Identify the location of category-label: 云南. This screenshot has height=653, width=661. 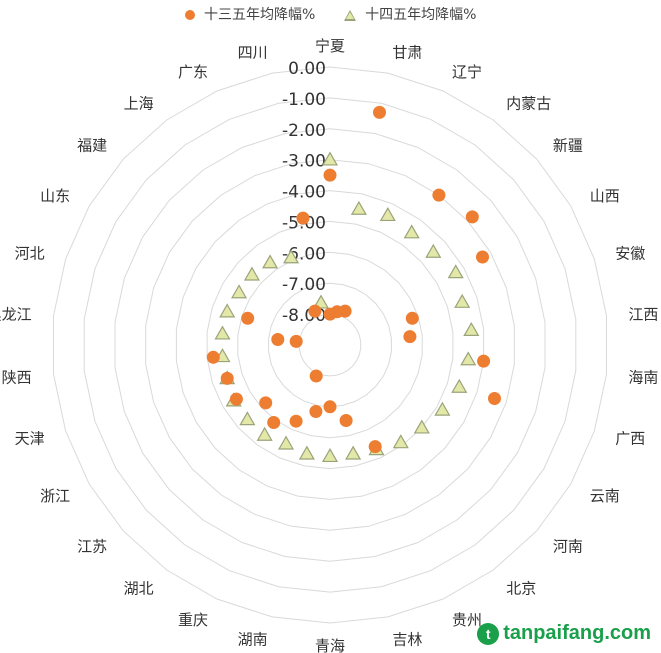
(605, 496).